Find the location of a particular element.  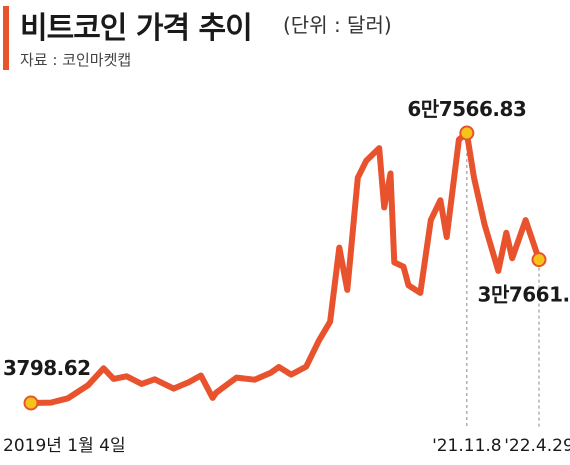

x-tick-label-3: '22.4.29 is located at coordinates (537, 446).